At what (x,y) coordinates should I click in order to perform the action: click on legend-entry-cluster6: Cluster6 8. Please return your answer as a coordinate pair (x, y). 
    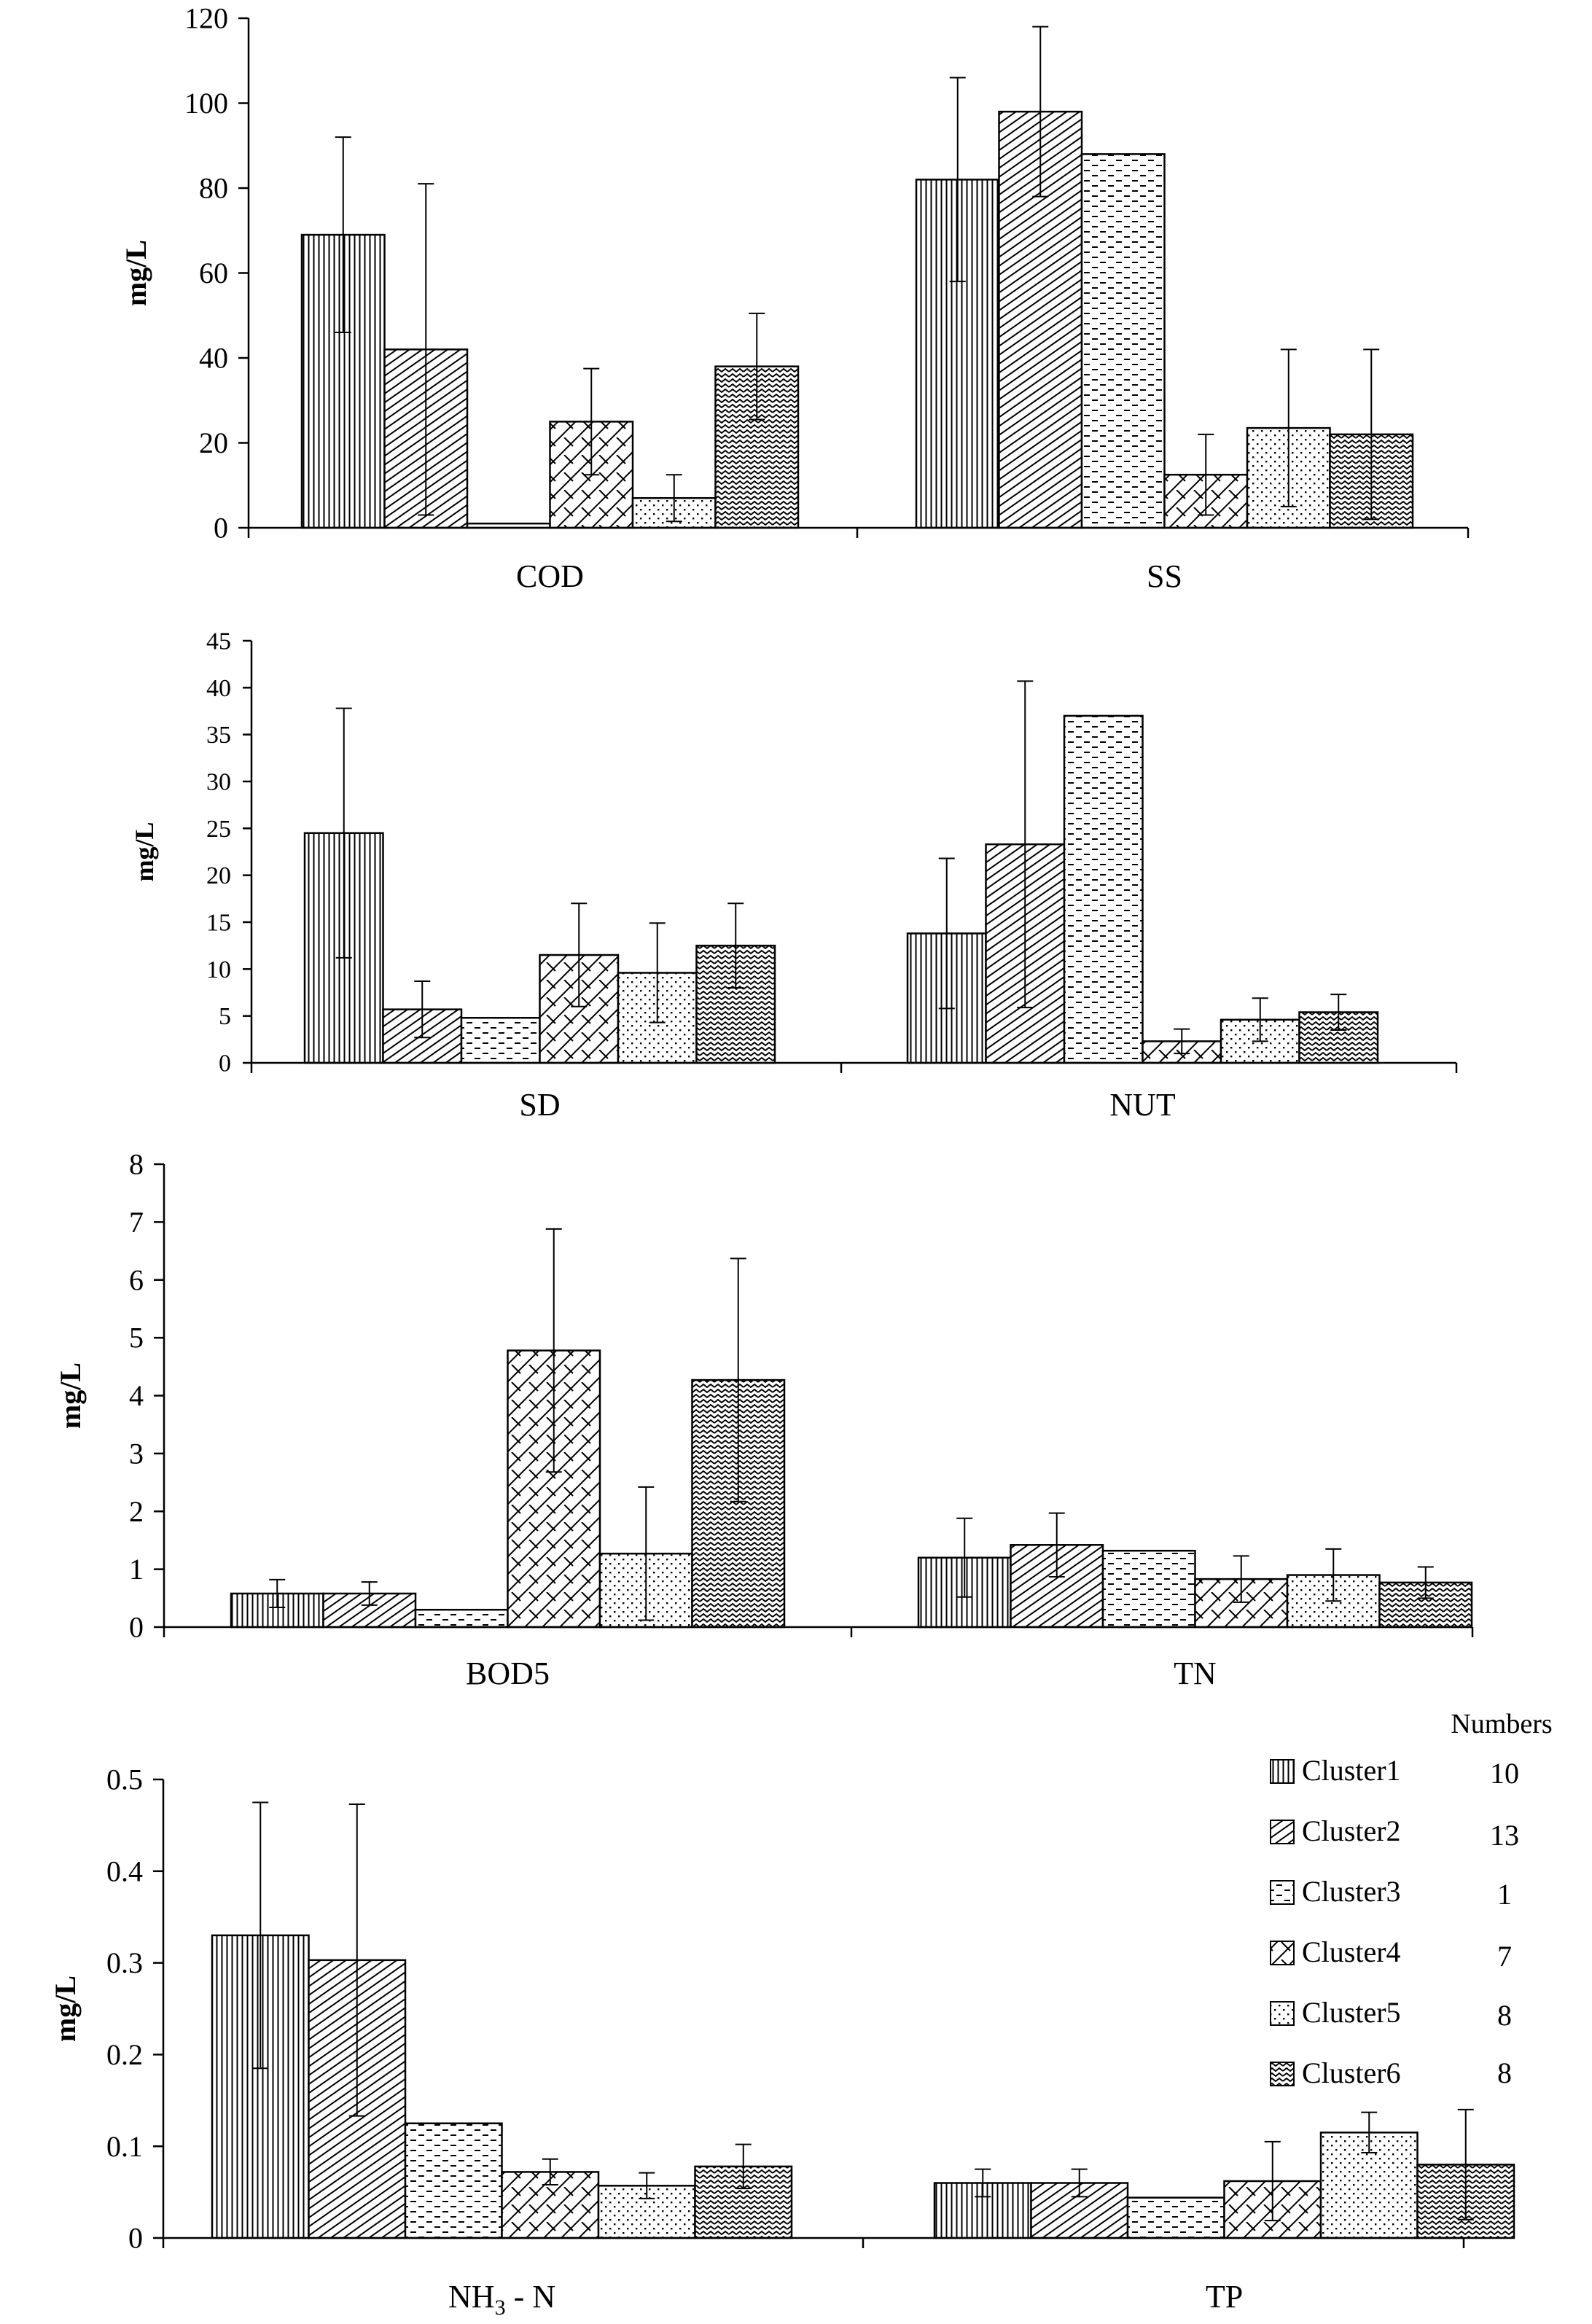
    Looking at the image, I should click on (1391, 2072).